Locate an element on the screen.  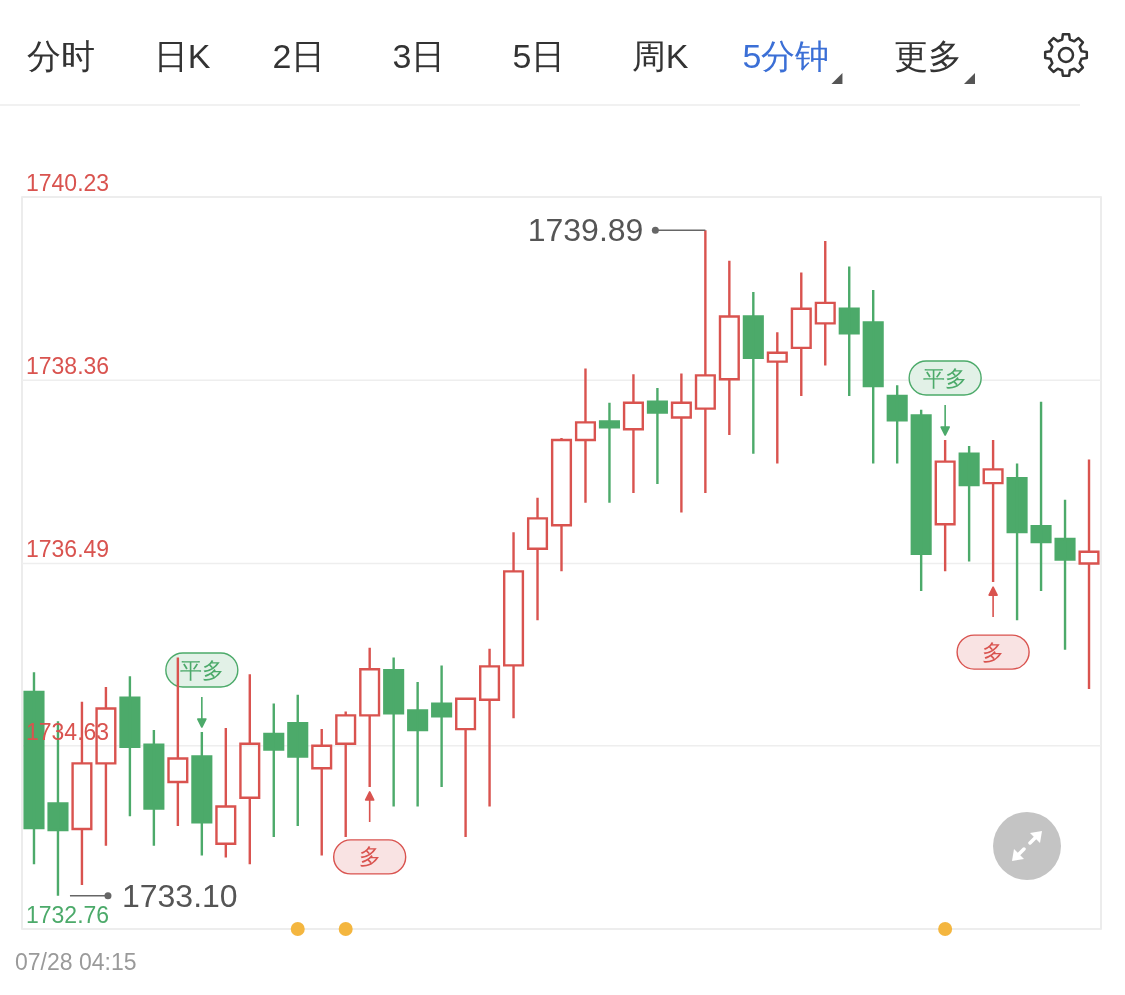
text: 日K is located at coordinates (182, 56).